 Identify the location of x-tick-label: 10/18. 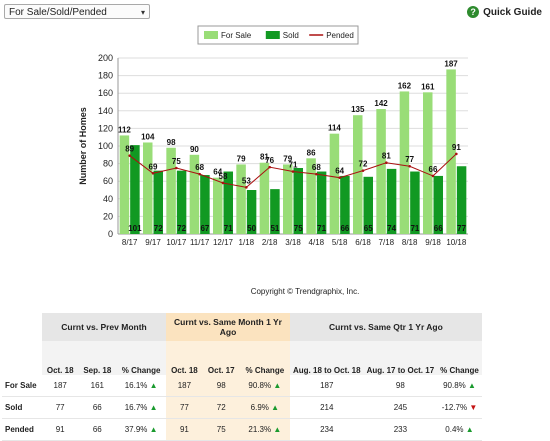
(456, 242).